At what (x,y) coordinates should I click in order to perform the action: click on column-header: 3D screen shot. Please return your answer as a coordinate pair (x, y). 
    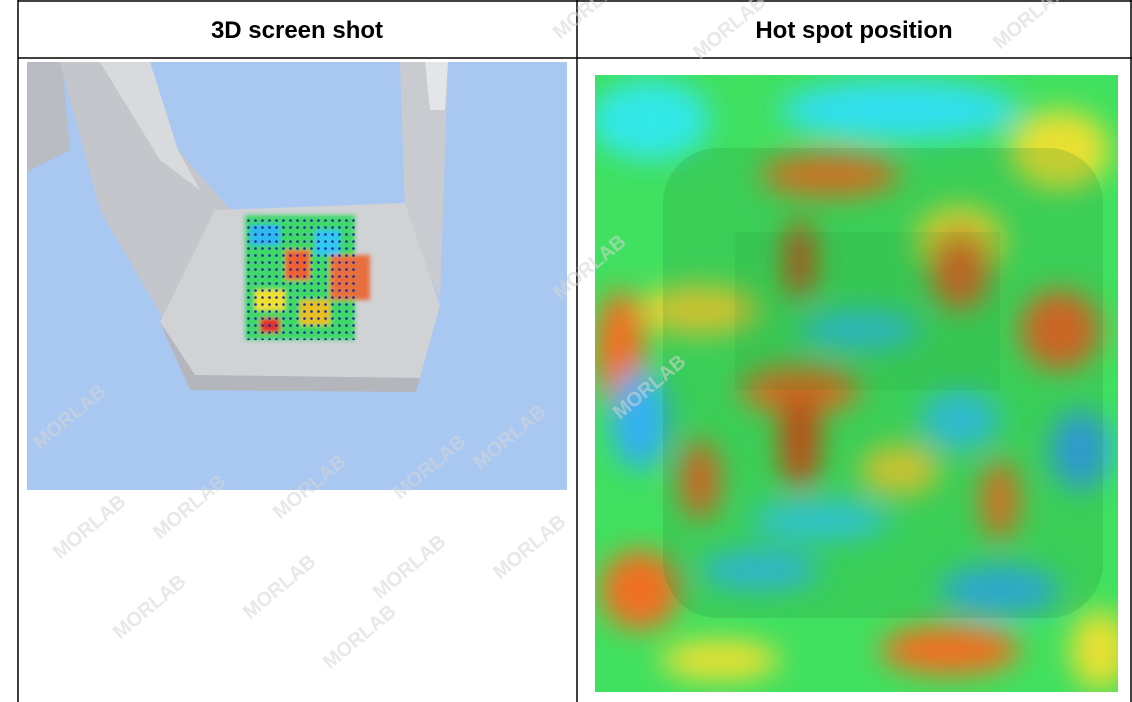
    Looking at the image, I should click on (297, 30).